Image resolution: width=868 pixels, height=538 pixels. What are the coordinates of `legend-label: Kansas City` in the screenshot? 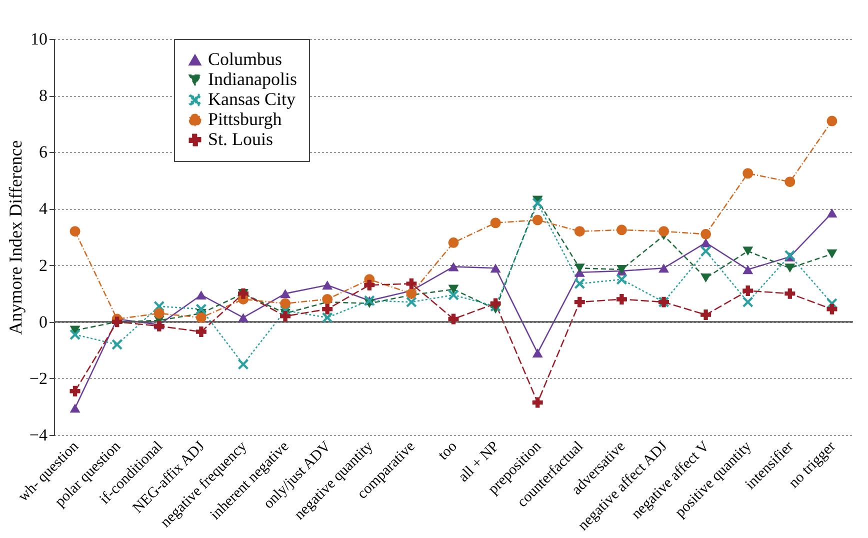 It's located at (252, 99).